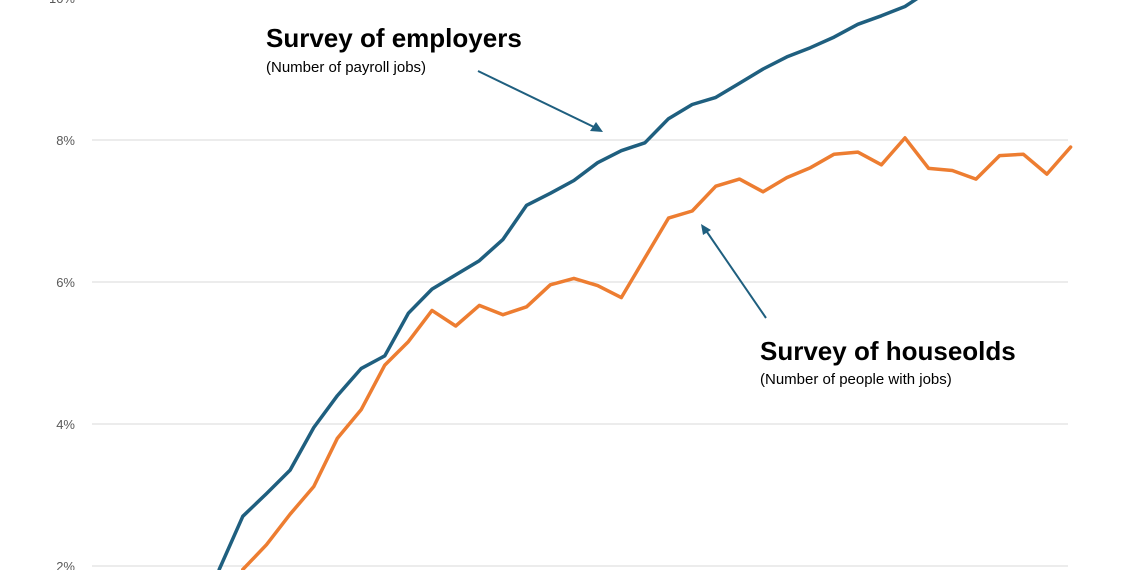  I want to click on y-tick-label: 6%, so click(65, 282).